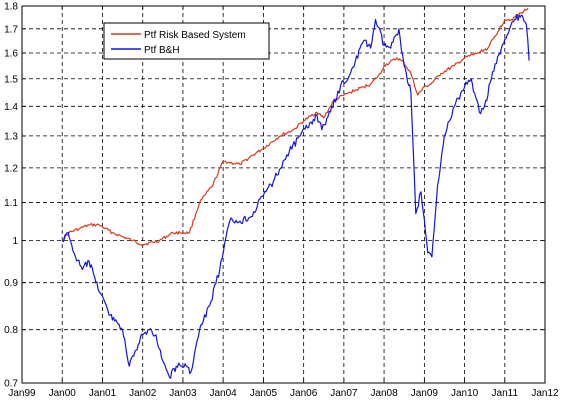  I want to click on legend-label-buy-and-hold: Ptf B&H, so click(162, 50).